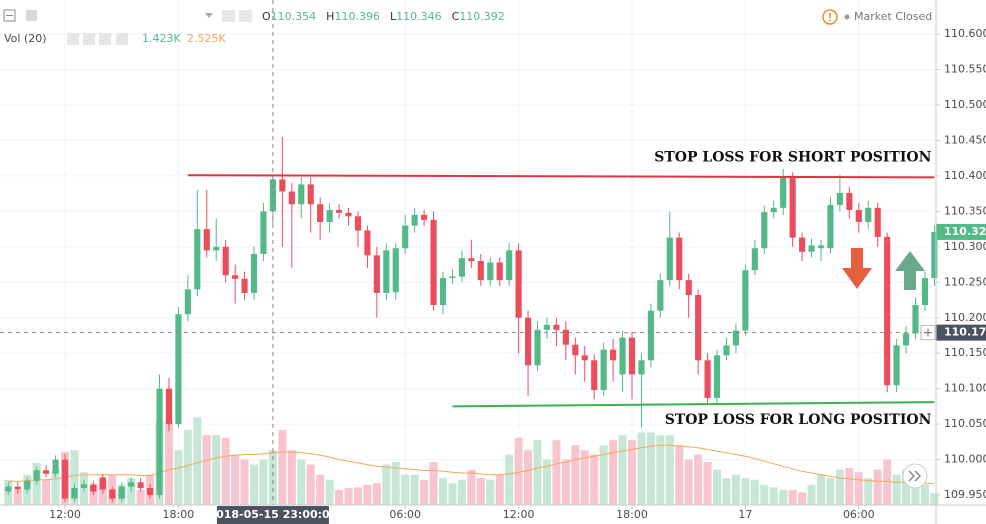 Image resolution: width=986 pixels, height=524 pixels. I want to click on y-tick-label: 110.150, so click(965, 352).